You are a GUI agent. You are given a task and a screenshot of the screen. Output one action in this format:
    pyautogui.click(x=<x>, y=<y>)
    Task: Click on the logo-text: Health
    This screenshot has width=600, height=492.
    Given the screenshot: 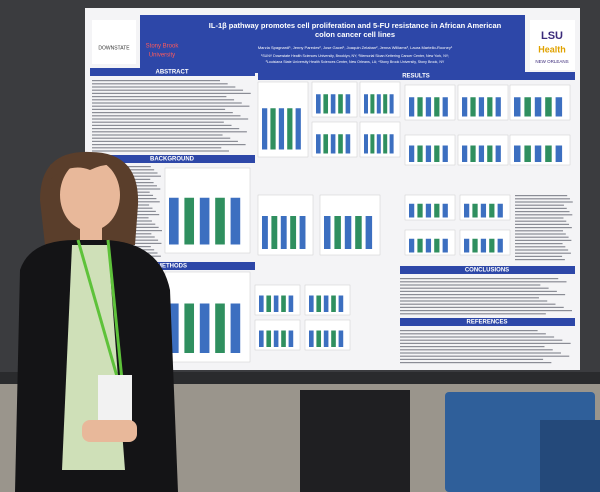 What is the action you would take?
    pyautogui.click(x=552, y=49)
    